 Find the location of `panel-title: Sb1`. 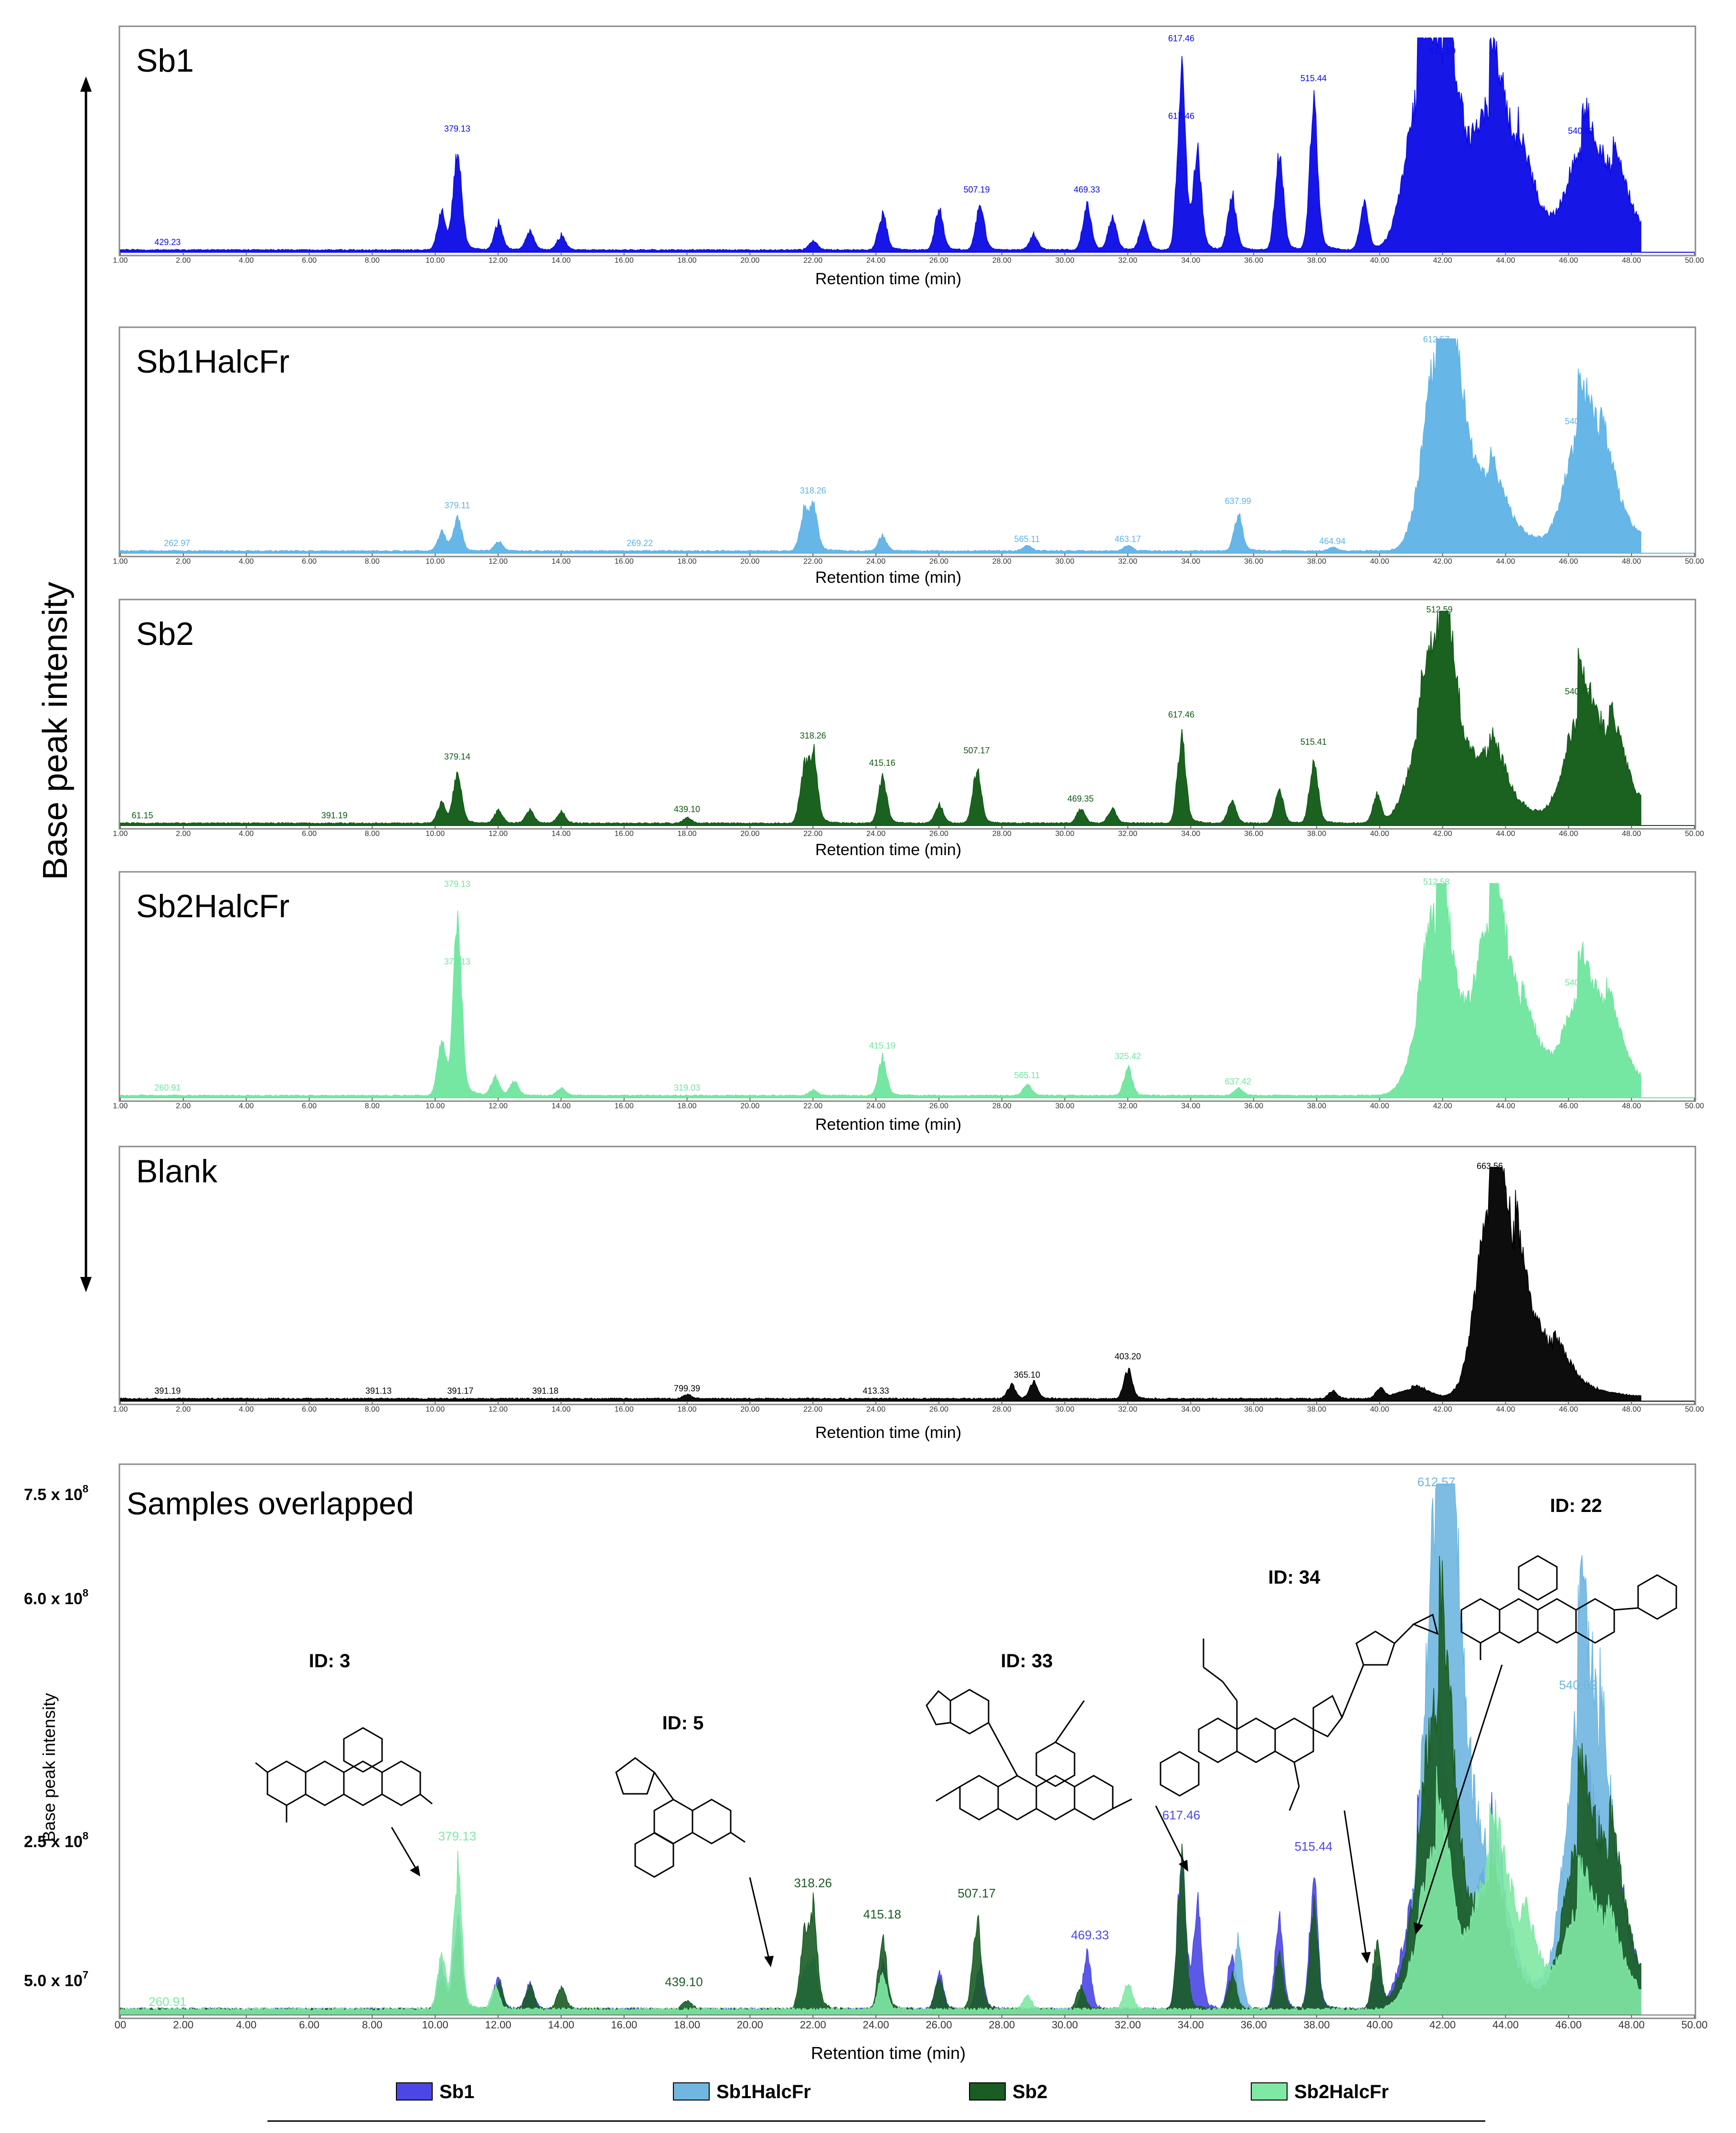

panel-title: Sb1 is located at coordinates (165, 61).